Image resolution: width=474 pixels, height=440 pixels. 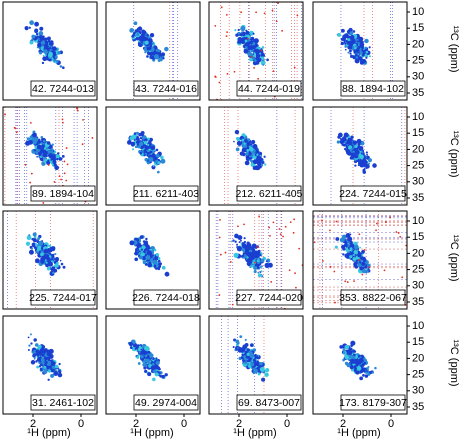 I want to click on y-tick-label: 30, so click(x=418, y=286).